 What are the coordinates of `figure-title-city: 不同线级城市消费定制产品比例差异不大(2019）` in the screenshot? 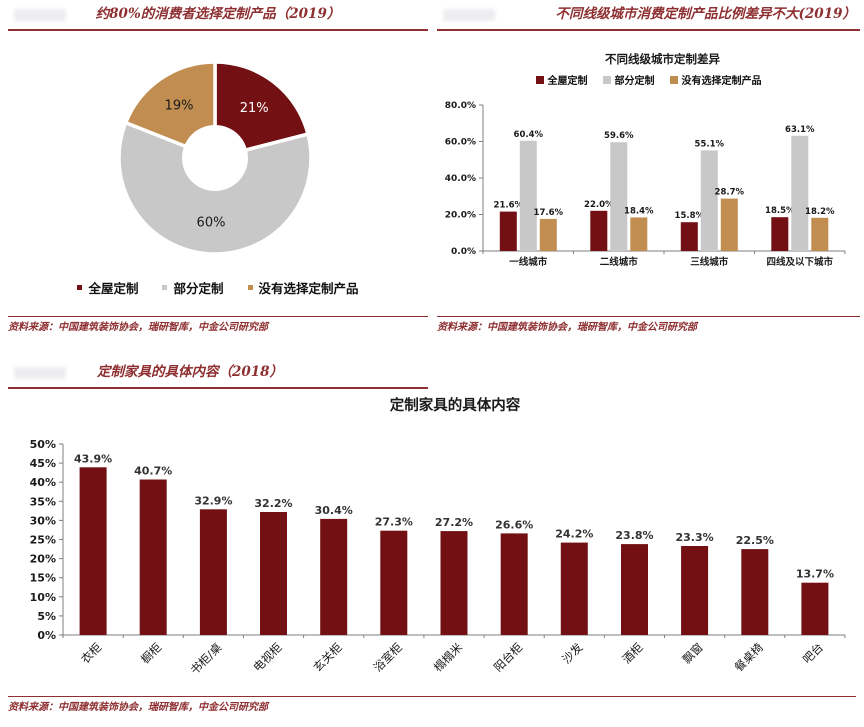 It's located at (648, 18).